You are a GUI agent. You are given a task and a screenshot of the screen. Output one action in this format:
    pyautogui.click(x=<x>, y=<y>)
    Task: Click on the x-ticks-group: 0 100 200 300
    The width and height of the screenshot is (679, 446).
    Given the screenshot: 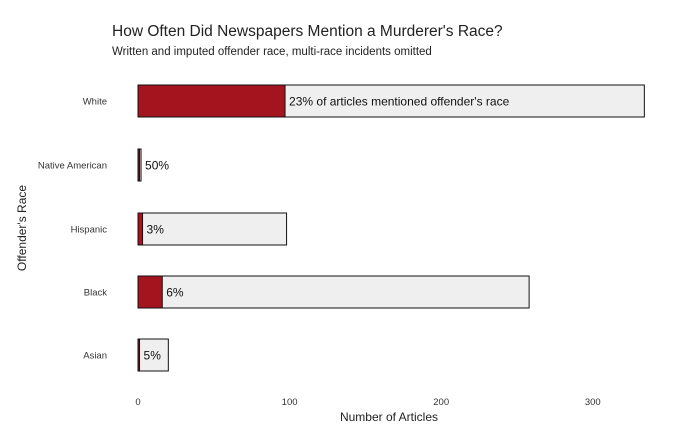 What is the action you would take?
    pyautogui.click(x=367, y=402)
    